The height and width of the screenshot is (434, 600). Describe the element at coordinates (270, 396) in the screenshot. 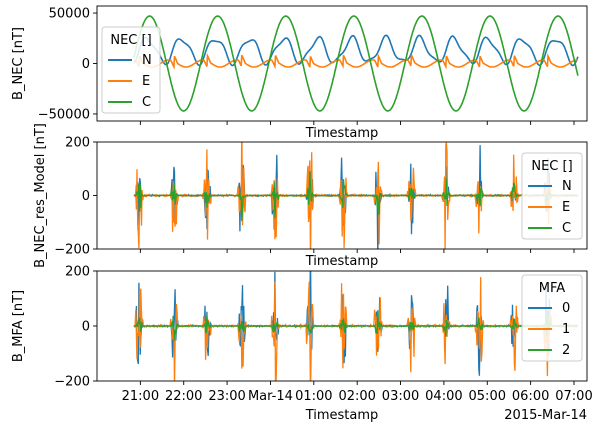

I see `x-tick-label: Mar-14` at that location.